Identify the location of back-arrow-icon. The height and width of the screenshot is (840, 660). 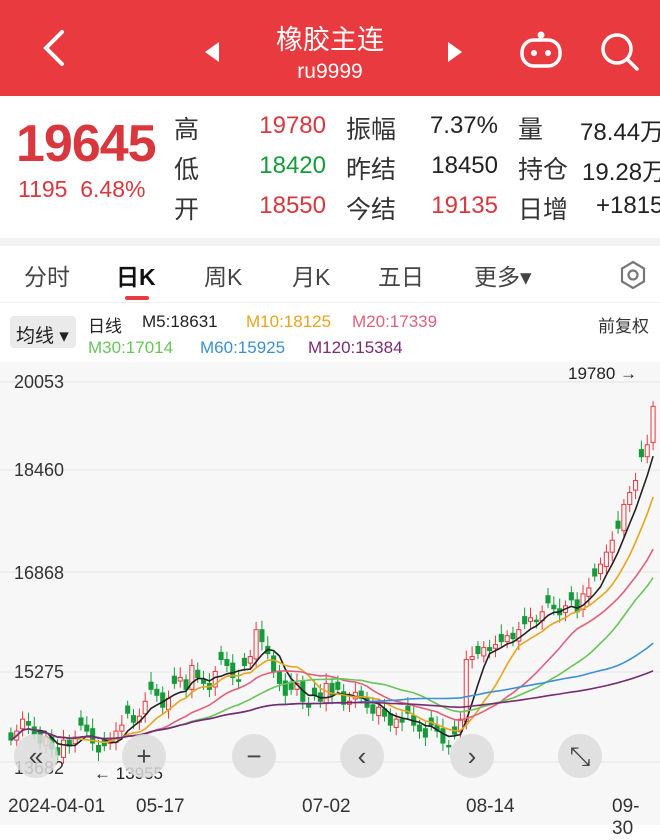
(56, 48).